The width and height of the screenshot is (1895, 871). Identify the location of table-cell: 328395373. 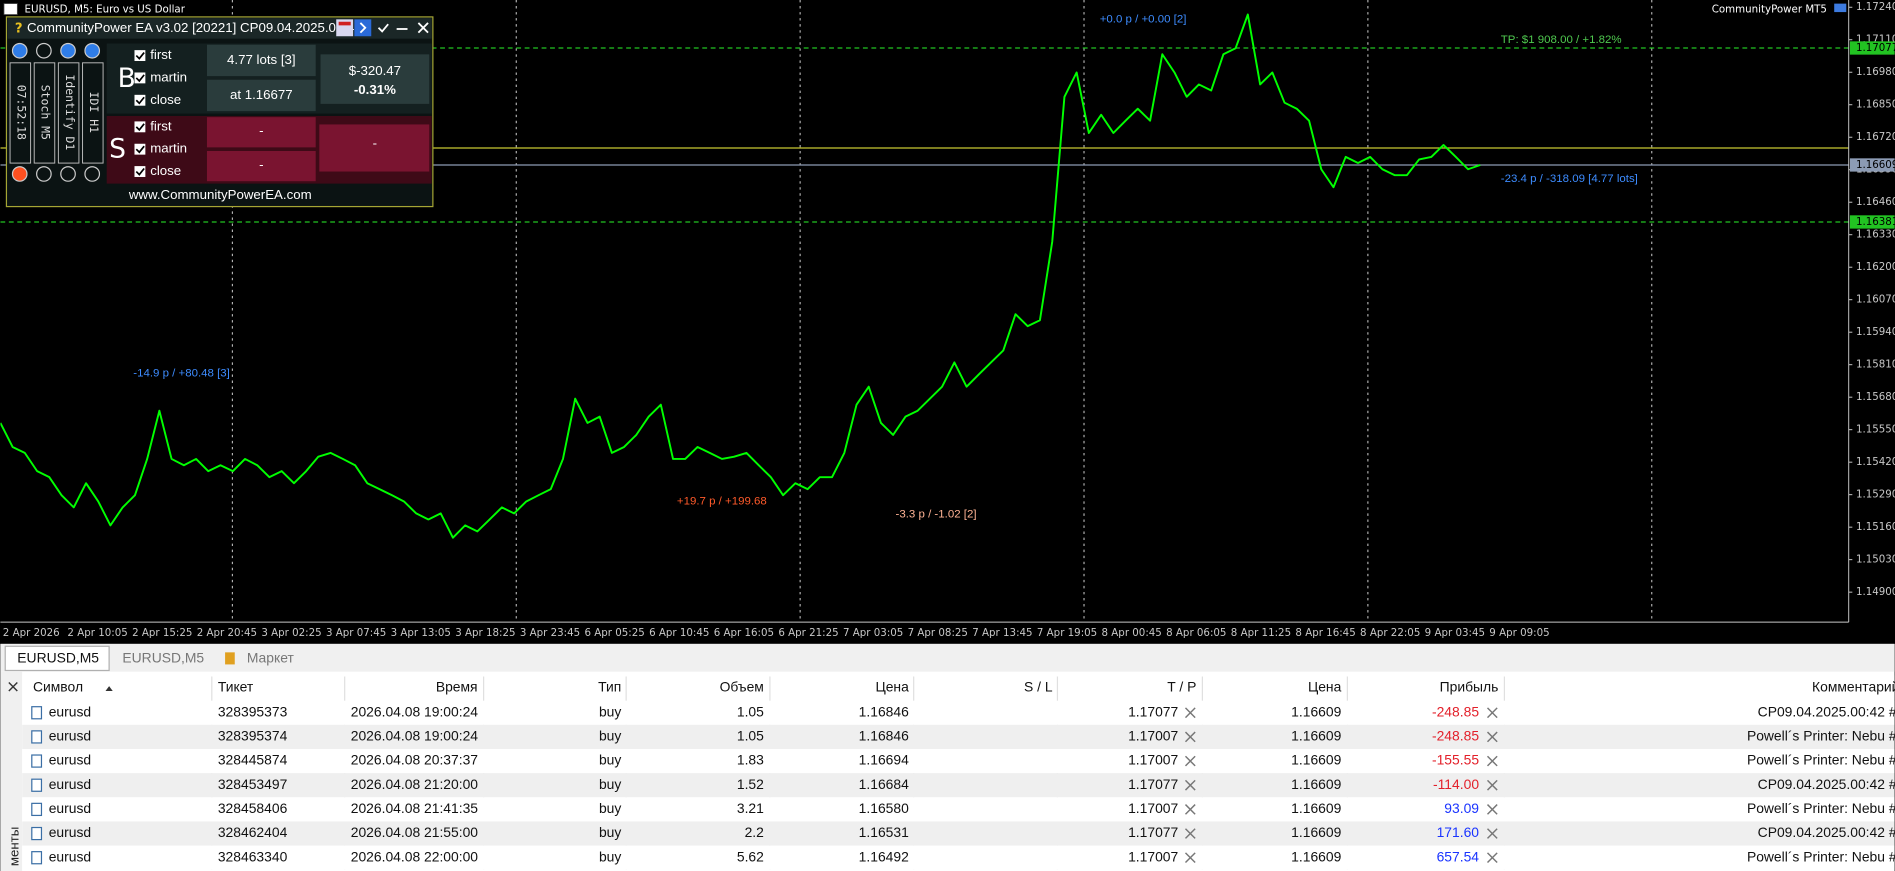
(253, 711).